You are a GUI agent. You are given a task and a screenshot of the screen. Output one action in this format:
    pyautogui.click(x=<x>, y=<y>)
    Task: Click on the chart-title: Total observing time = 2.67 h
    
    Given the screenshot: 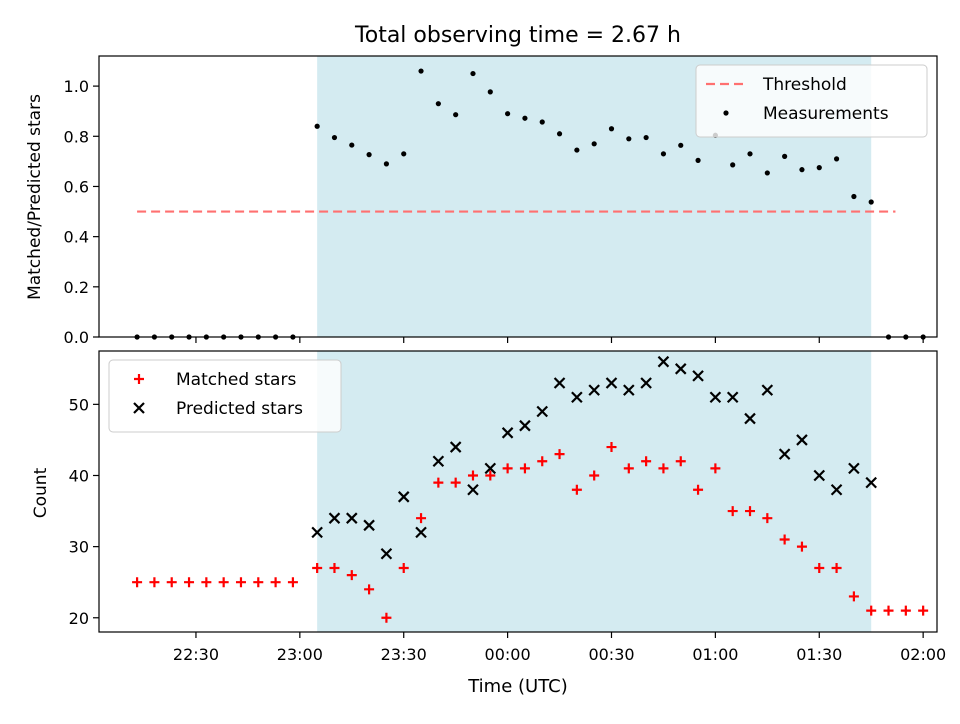 What is the action you would take?
    pyautogui.click(x=517, y=35)
    